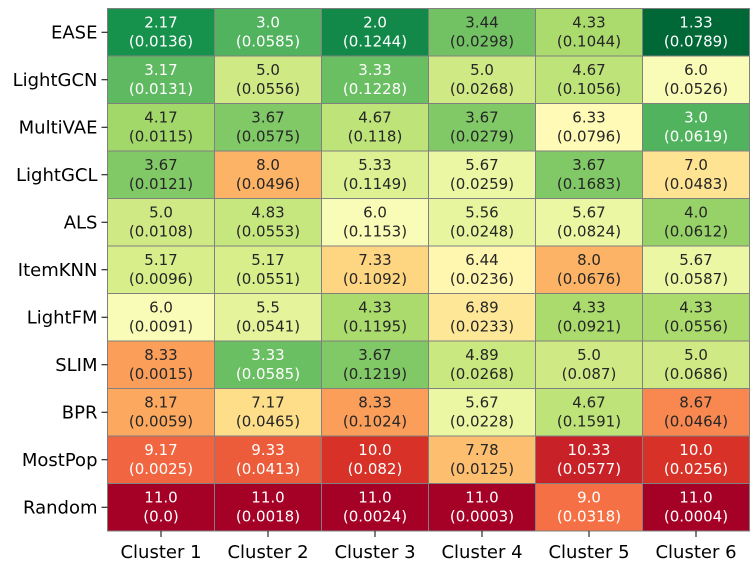 Image resolution: width=753 pixels, height=568 pixels. I want to click on cell-secondary-label: (0.0298), so click(482, 42).